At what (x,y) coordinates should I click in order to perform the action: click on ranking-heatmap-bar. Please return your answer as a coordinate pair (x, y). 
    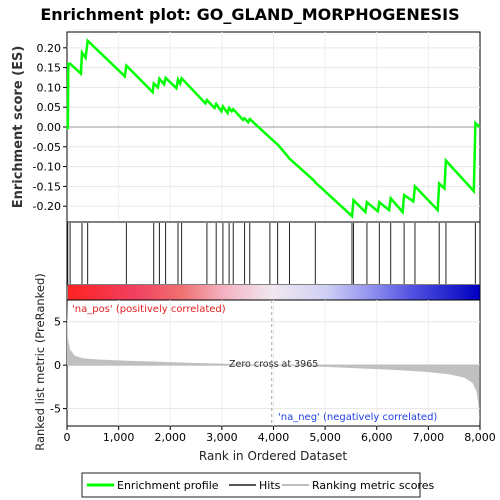
    Looking at the image, I should click on (274, 292).